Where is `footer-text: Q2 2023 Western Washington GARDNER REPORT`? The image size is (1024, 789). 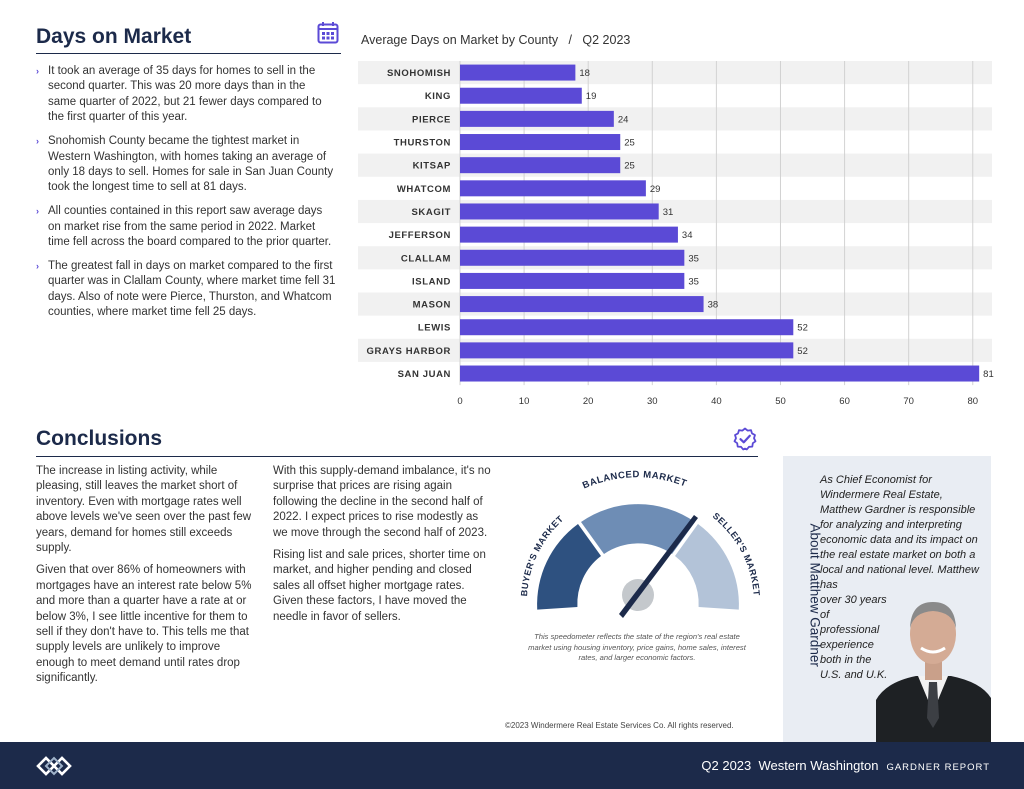 footer-text: Q2 2023 Western Washington GARDNER REPORT is located at coordinates (845, 765).